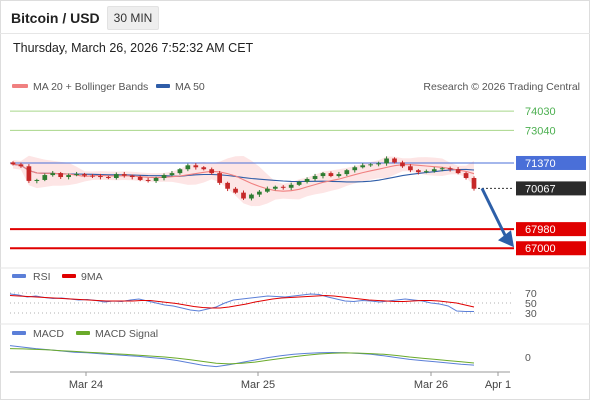  What do you see at coordinates (540, 164) in the screenshot?
I see `level-label-71370: 71370` at bounding box center [540, 164].